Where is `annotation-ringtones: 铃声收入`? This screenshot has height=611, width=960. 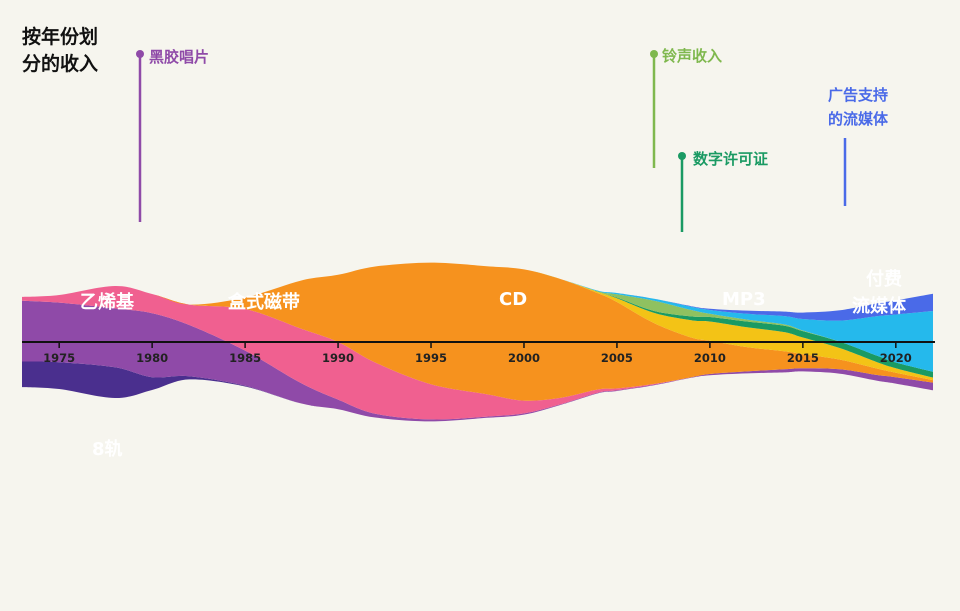 annotation-ringtones: 铃声收入 is located at coordinates (692, 56).